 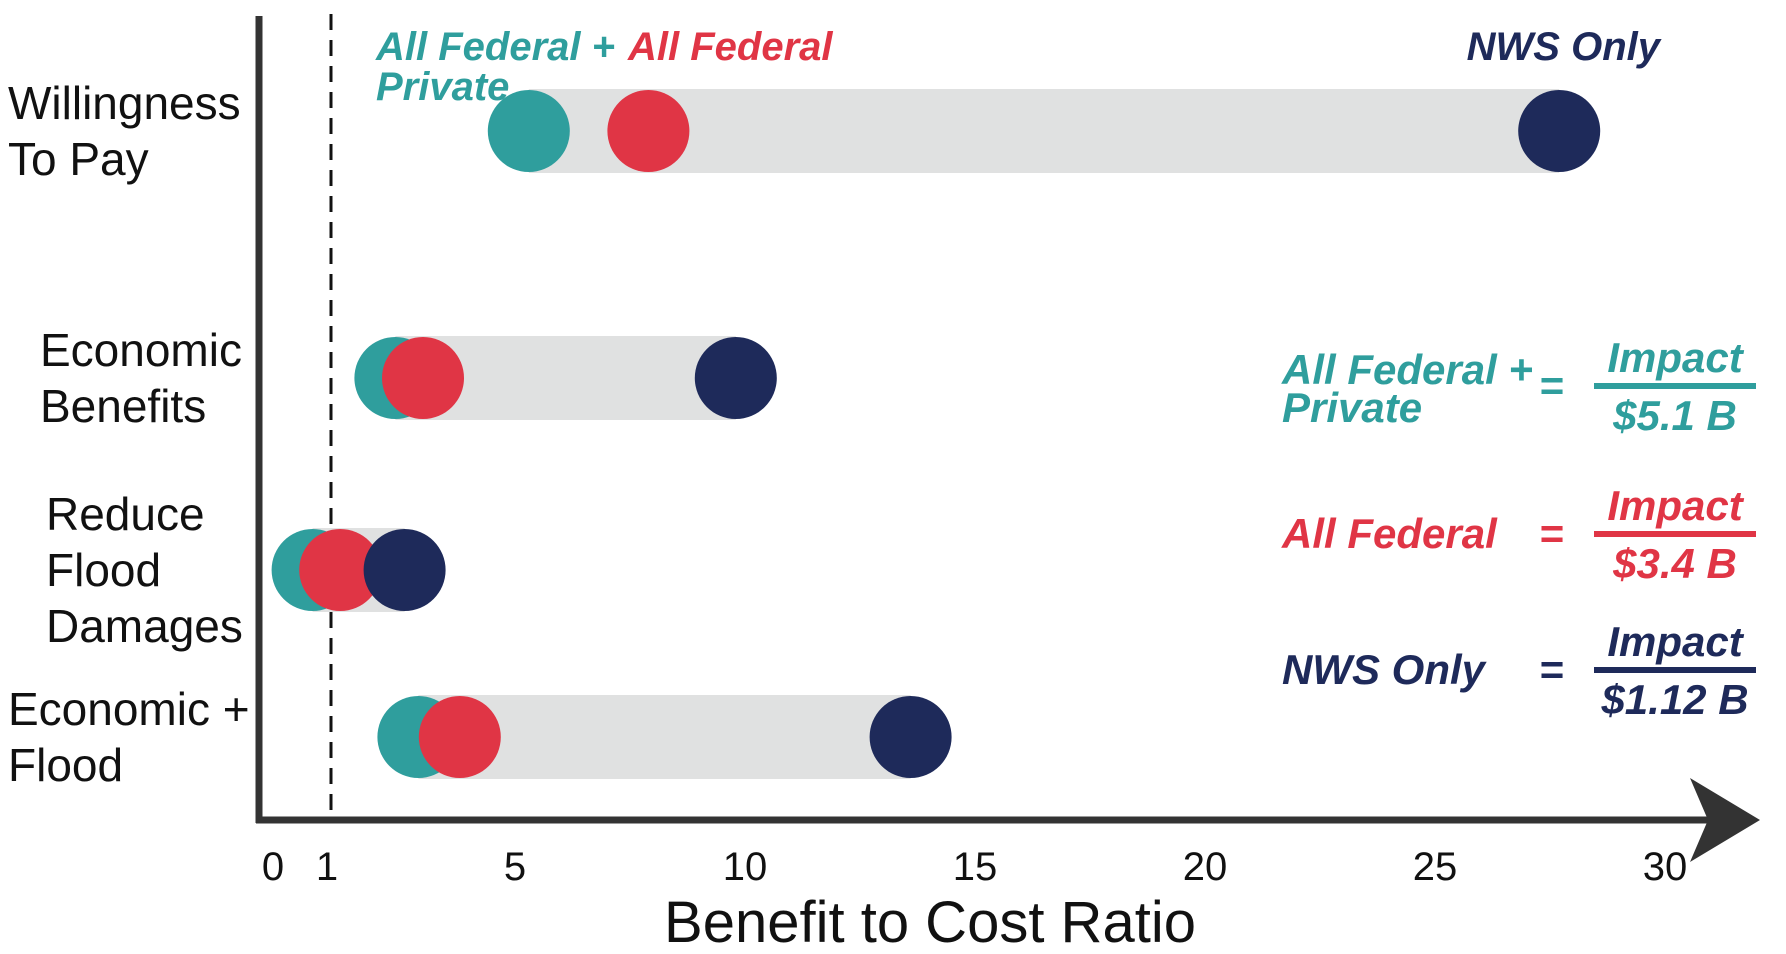 I want to click on legend-denominator-all-federal-private: $5.1 B, so click(x=1674, y=415).